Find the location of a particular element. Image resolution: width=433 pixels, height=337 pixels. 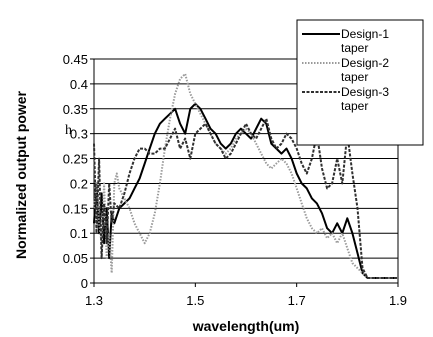

y-tick-label-4: 0.2 is located at coordinates (79, 183).